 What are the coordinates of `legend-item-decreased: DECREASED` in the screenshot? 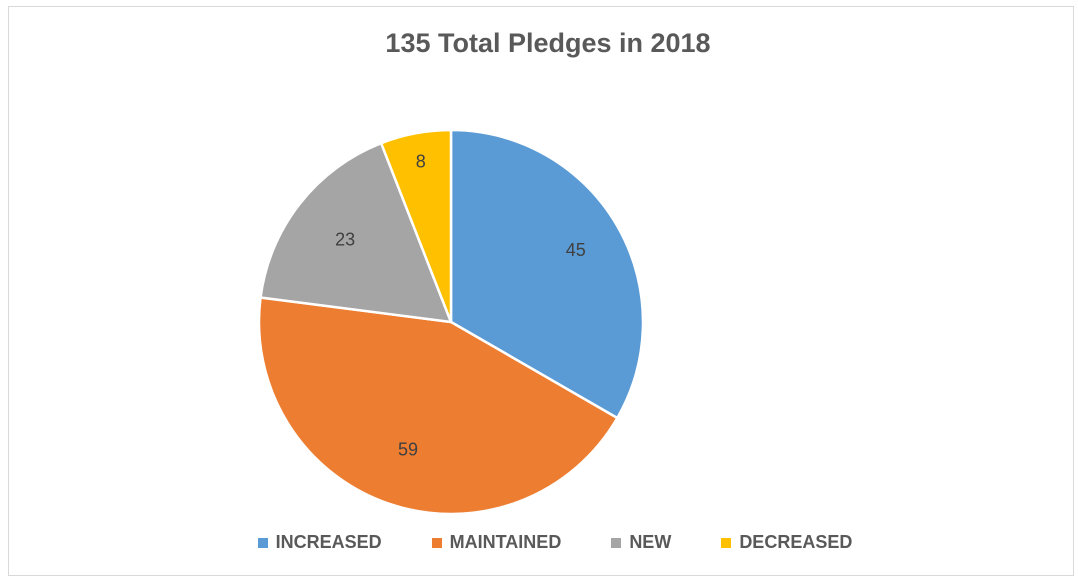 It's located at (786, 542).